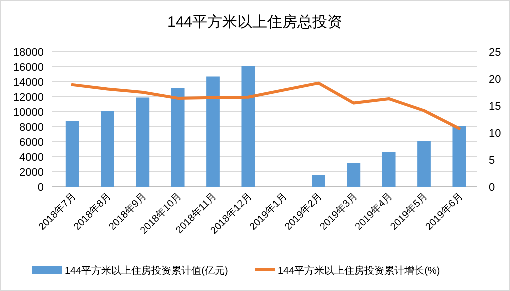  Describe the element at coordinates (495, 107) in the screenshot. I see `y2-tick-label: 15` at that location.